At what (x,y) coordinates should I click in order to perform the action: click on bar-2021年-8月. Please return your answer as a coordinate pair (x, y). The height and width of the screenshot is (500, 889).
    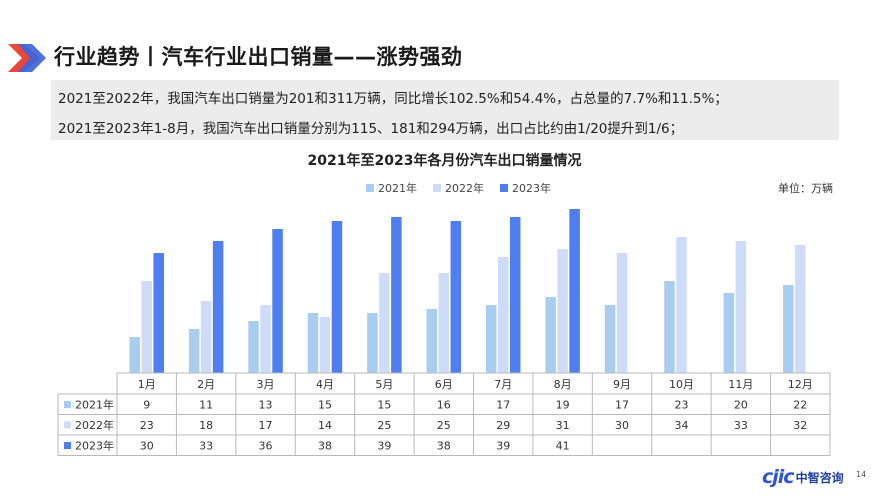
    Looking at the image, I should click on (550, 335).